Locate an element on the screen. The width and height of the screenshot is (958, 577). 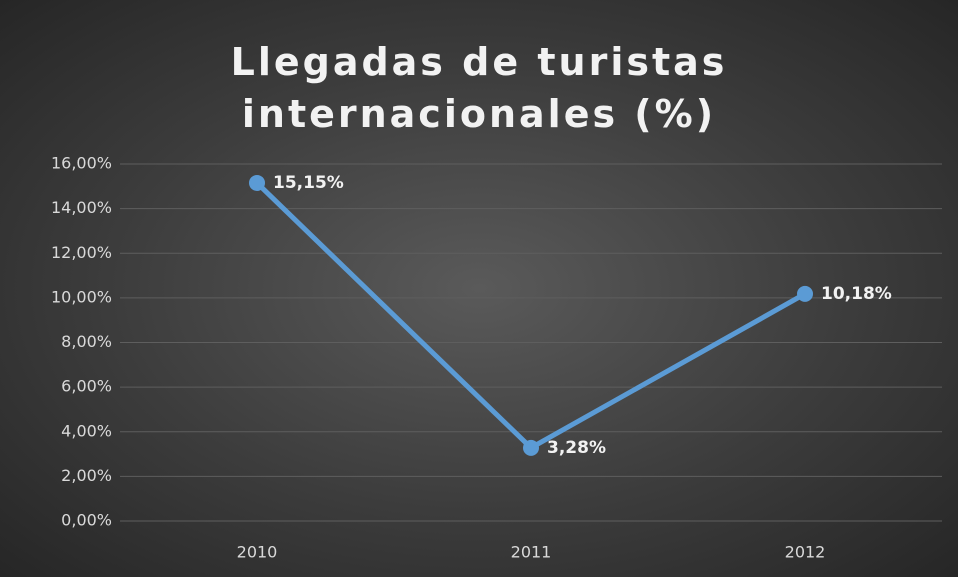
y-tick-label: 0,00% is located at coordinates (86, 520).